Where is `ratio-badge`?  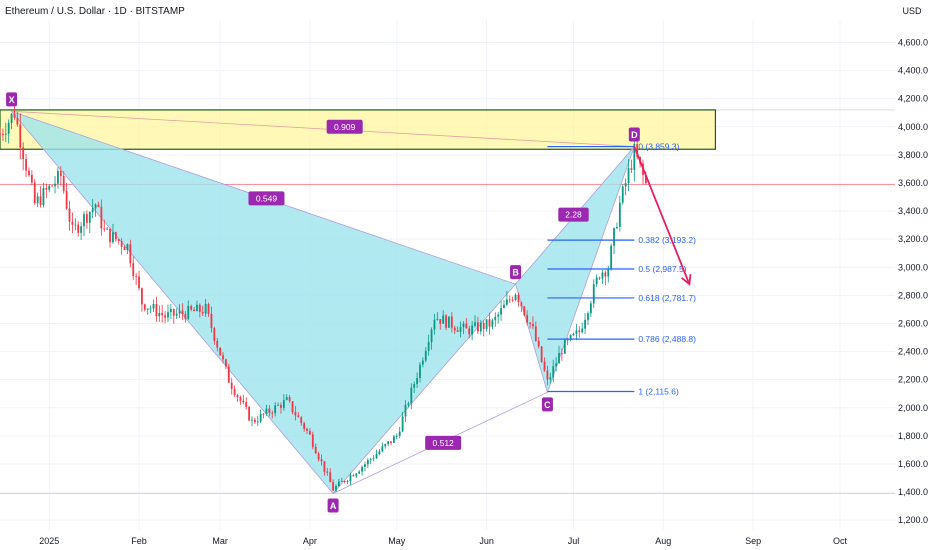 ratio-badge is located at coordinates (573, 214).